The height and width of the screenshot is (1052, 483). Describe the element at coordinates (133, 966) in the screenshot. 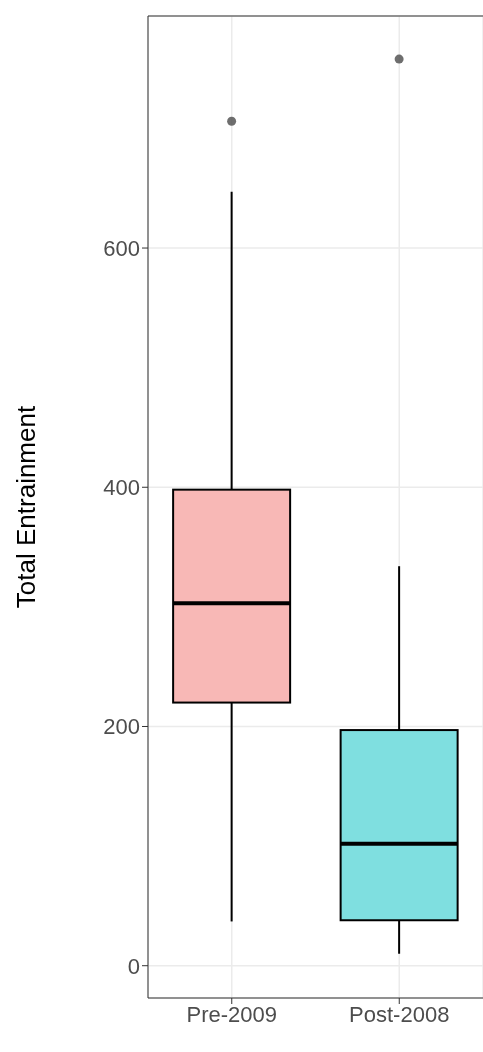

I see `y-tick-label: 0` at that location.